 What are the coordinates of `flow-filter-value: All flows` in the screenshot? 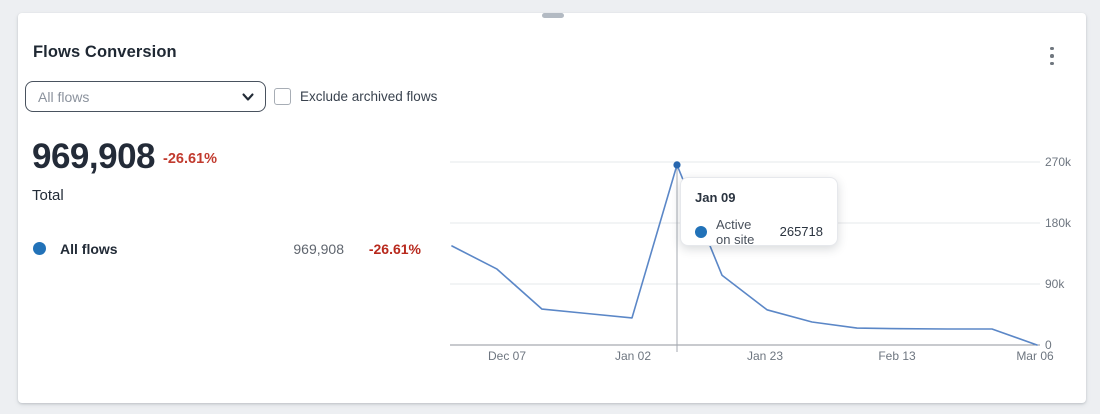 It's located at (64, 96).